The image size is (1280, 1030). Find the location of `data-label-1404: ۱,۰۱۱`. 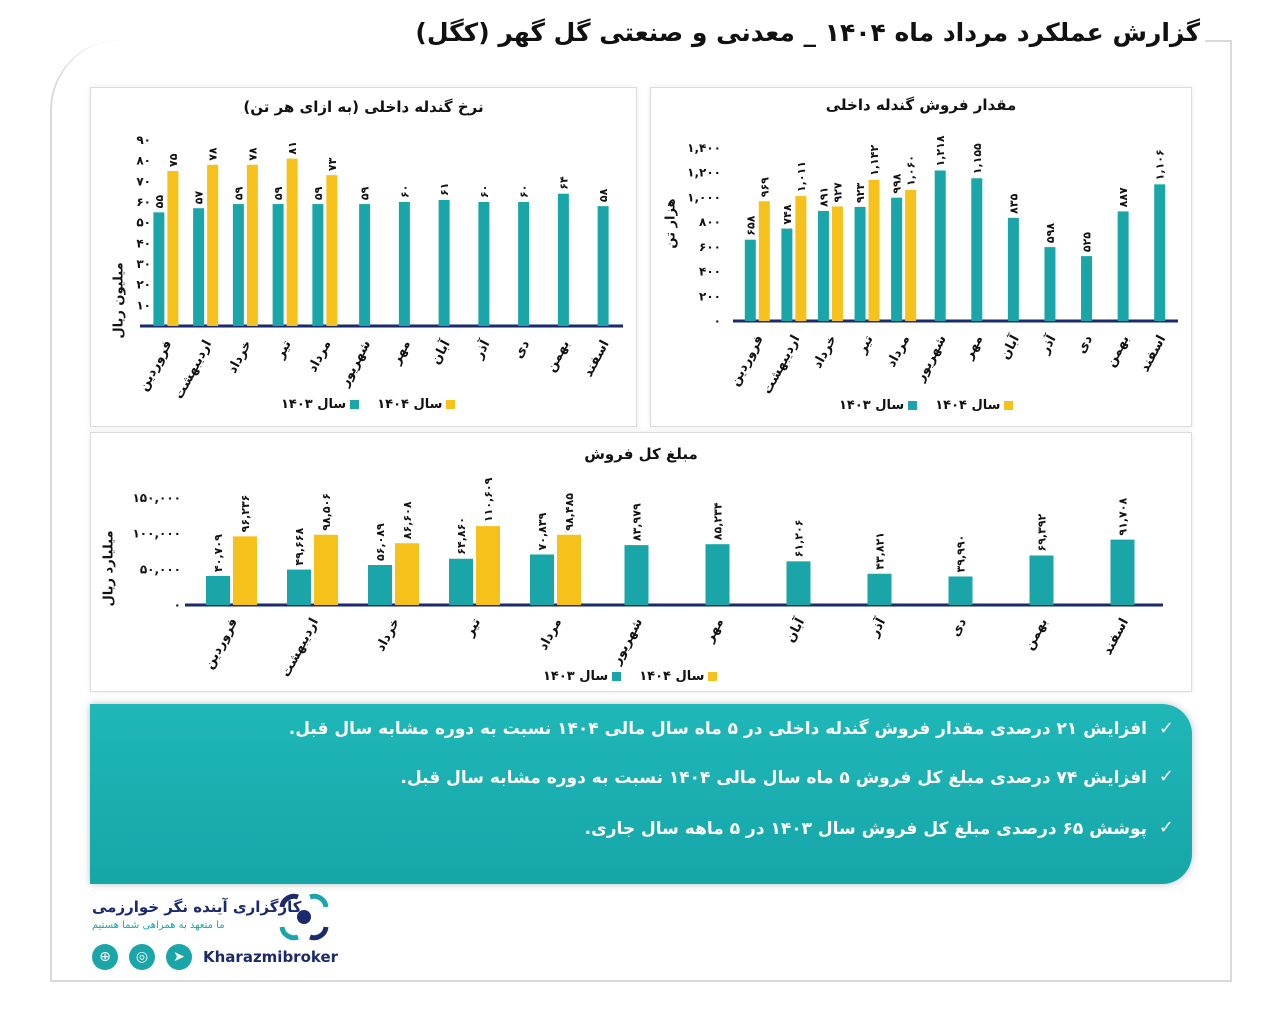

data-label-1404: ۱,۰۱۱ is located at coordinates (801, 176).